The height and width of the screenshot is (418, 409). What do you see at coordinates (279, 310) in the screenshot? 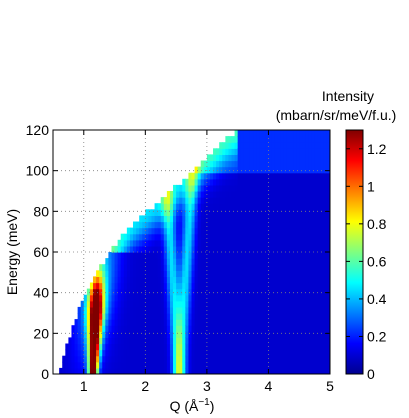
I see `heatmap-cell-1990` at bounding box center [279, 310].